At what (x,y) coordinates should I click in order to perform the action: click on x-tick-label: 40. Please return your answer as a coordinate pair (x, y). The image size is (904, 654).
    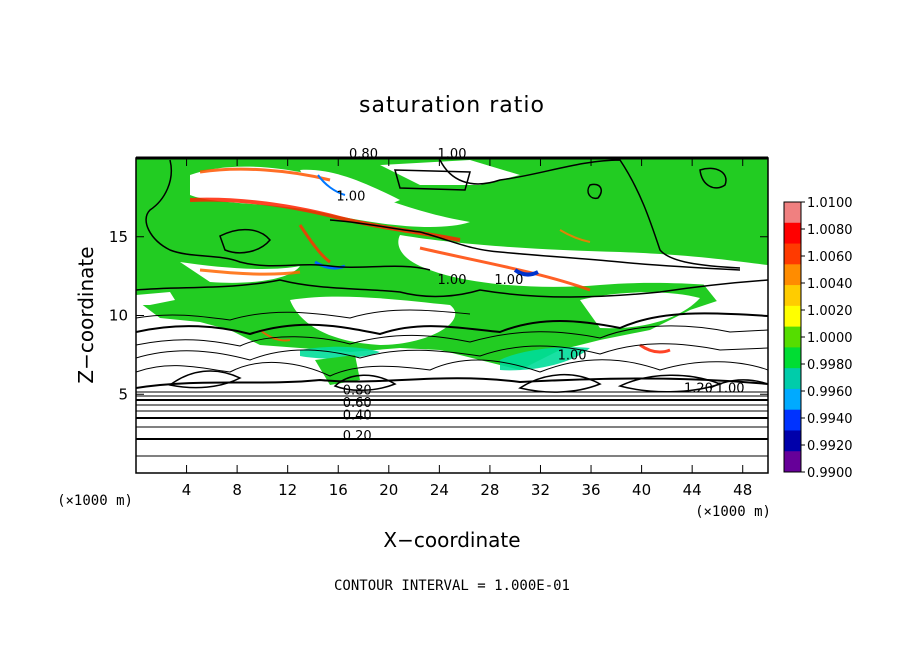
    Looking at the image, I should click on (641, 490).